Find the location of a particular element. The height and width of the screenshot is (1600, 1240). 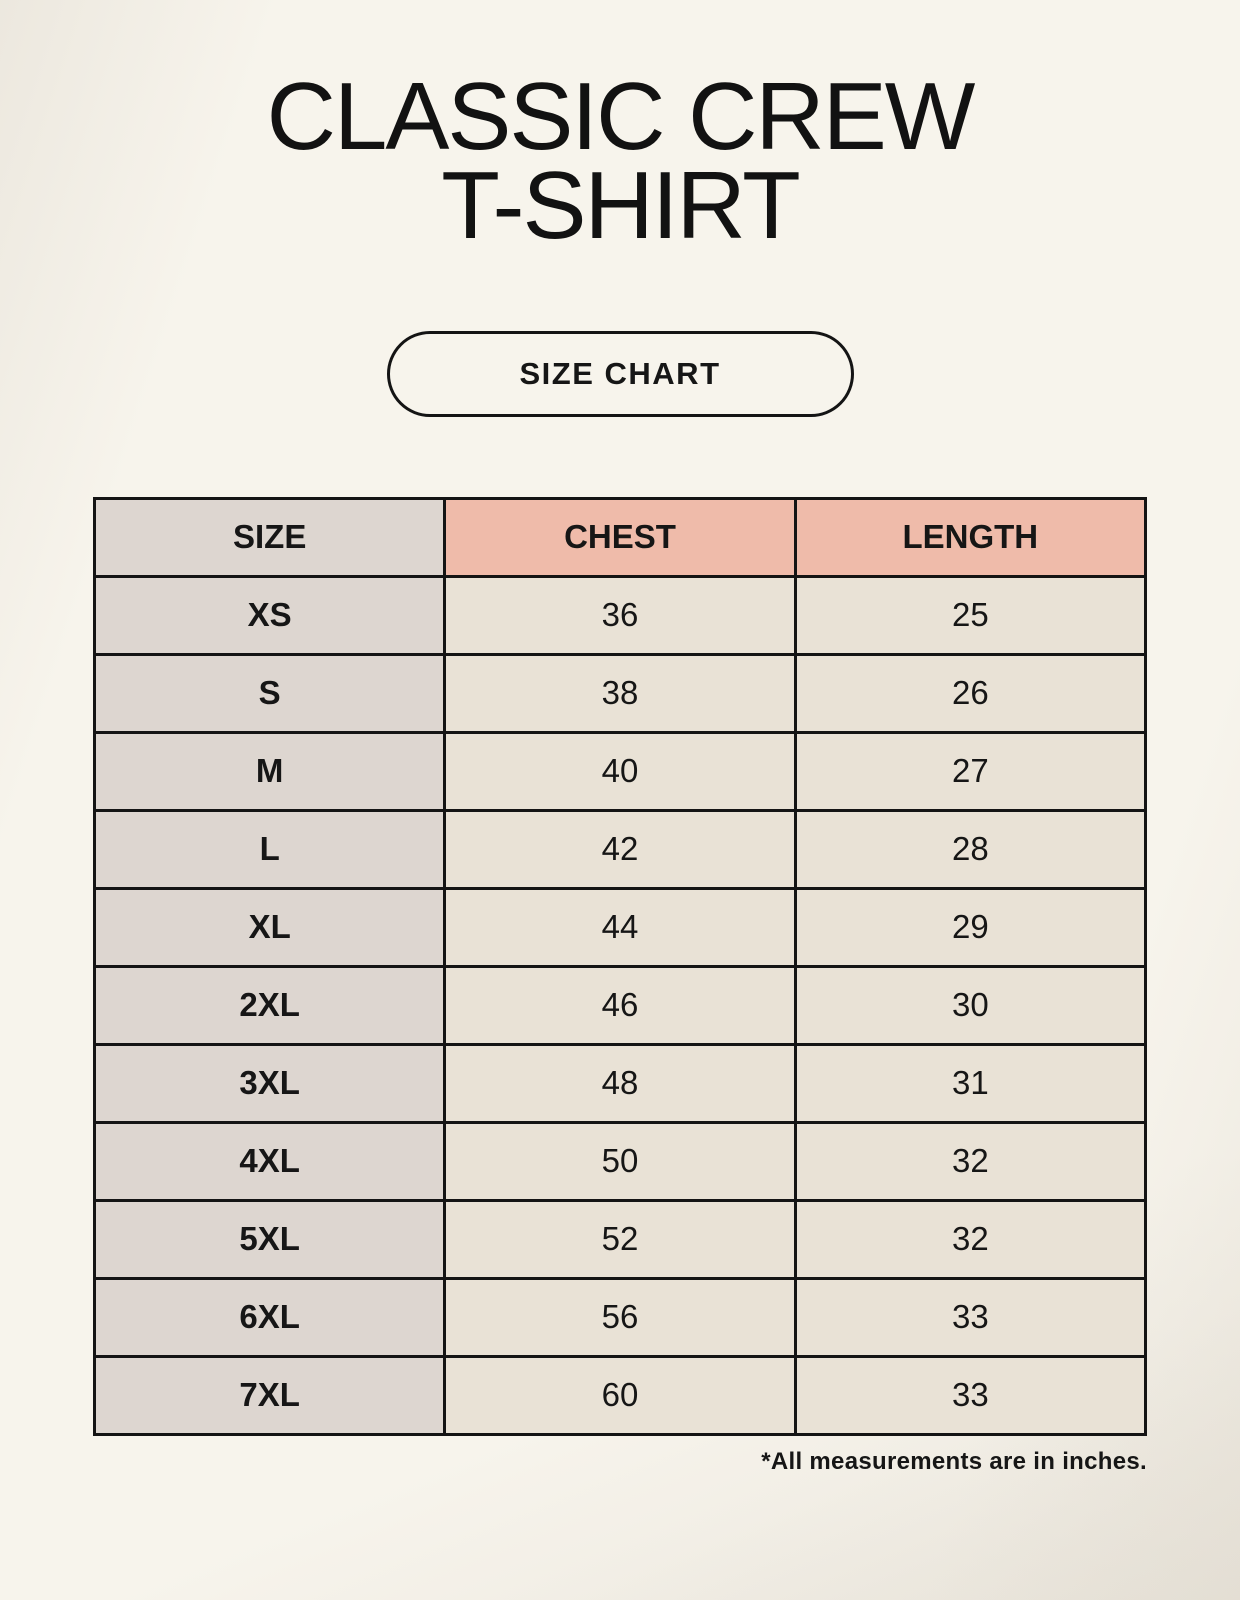

table-row: 7XL 60 33 is located at coordinates (620, 1395).